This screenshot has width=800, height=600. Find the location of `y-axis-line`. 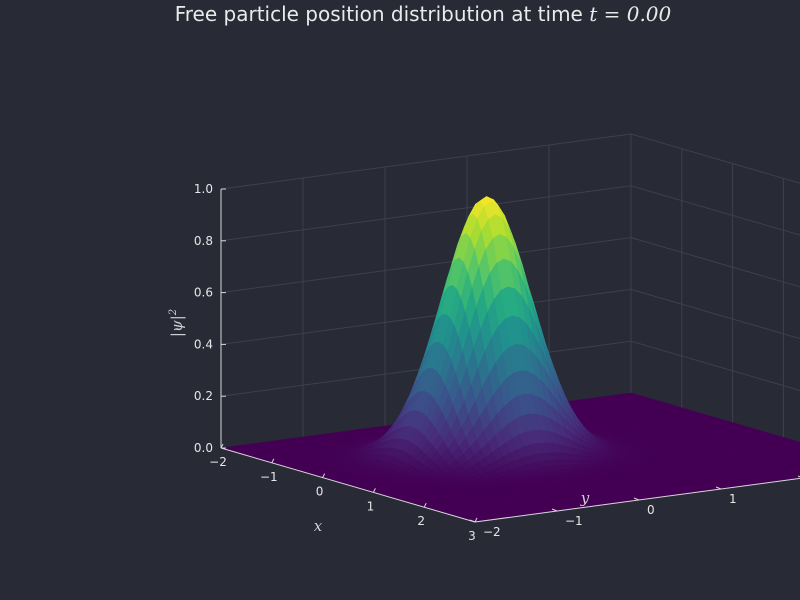

y-axis-line is located at coordinates (637, 500).